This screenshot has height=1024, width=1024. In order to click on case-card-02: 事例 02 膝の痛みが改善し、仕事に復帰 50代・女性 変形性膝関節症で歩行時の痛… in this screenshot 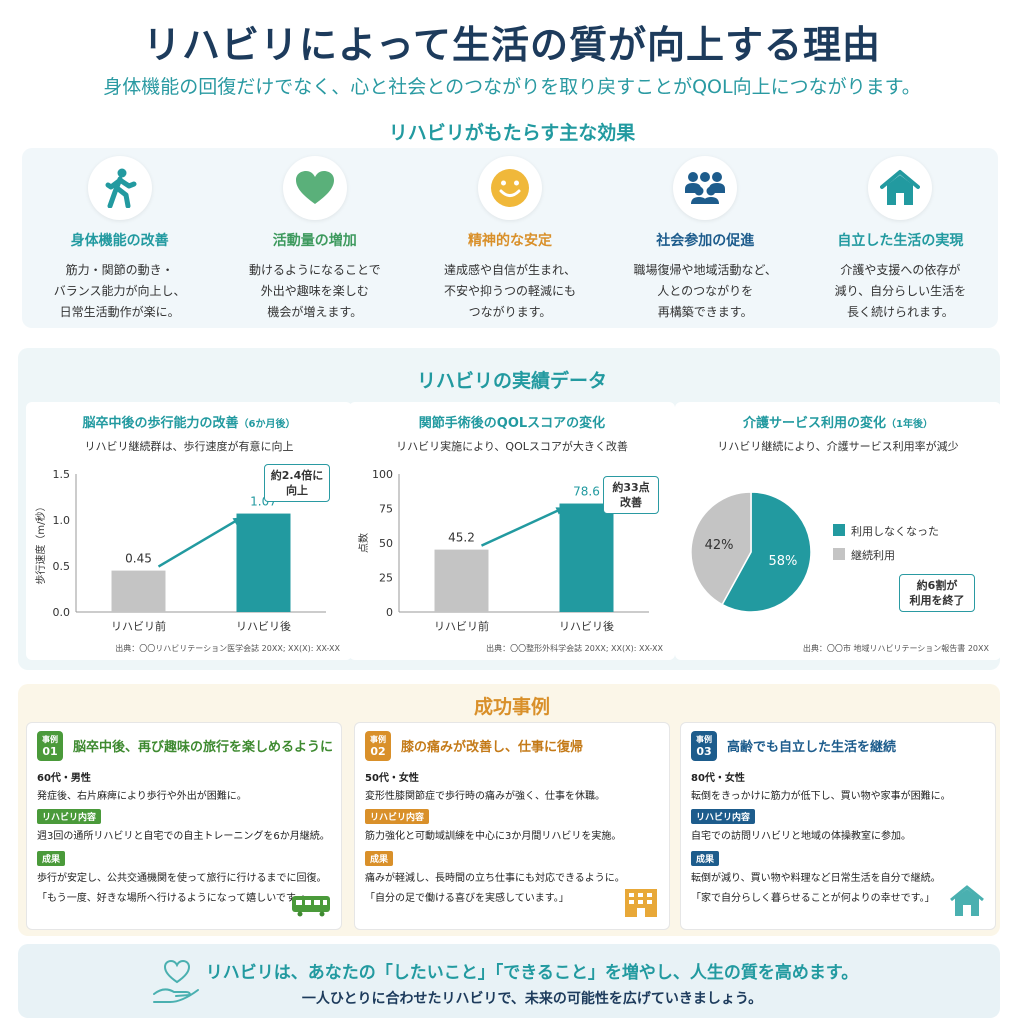, I will do `click(512, 826)`.